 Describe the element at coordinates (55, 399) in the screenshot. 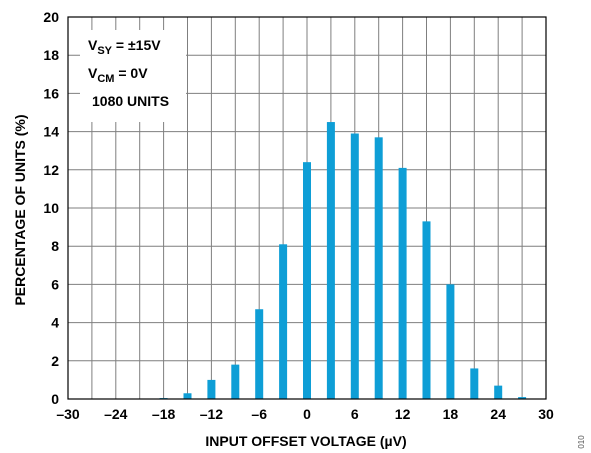

I see `y-tick-label: 0` at that location.